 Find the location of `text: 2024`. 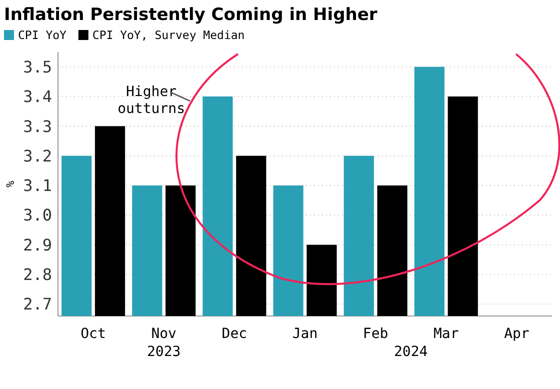

text: 2024 is located at coordinates (411, 352).